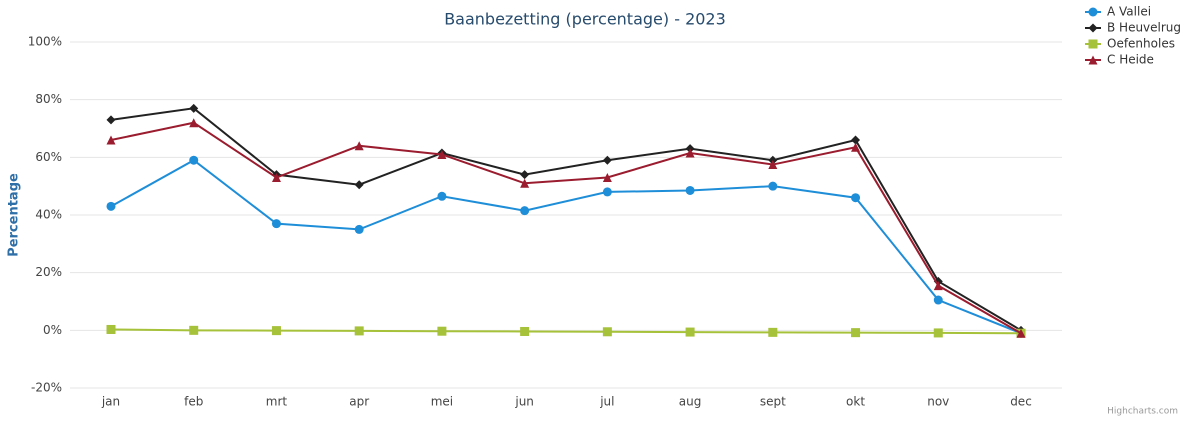 The width and height of the screenshot is (1185, 421). What do you see at coordinates (1144, 28) in the screenshot?
I see `legend-label: B Heuvelrug` at bounding box center [1144, 28].